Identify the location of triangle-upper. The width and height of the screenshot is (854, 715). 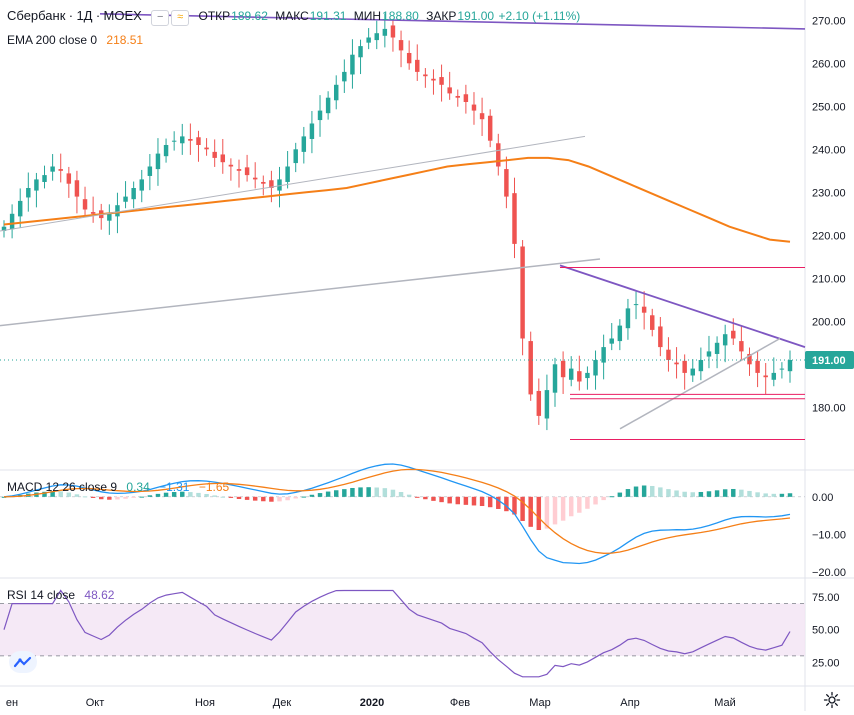
(682, 306).